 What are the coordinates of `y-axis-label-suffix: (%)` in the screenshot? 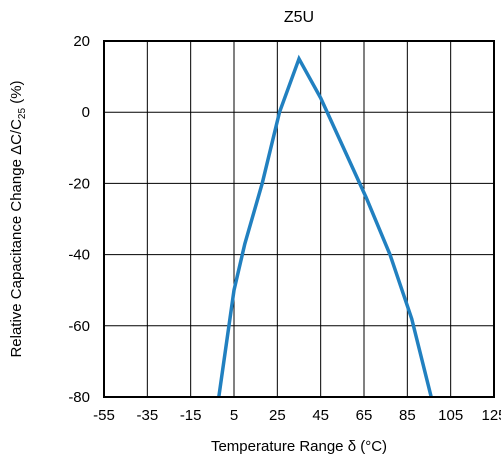 It's located at (16, 94).